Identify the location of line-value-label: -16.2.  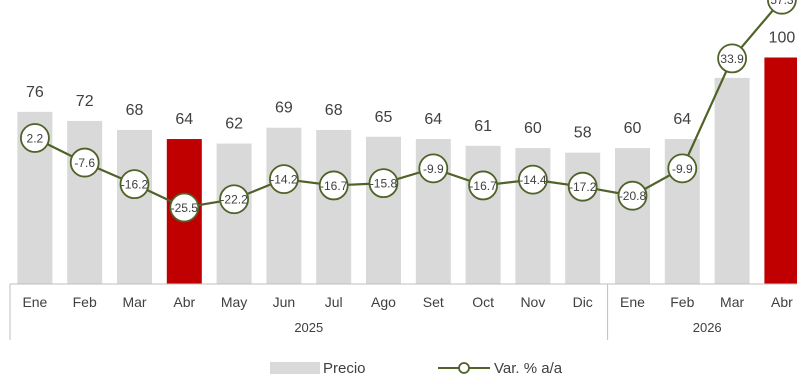
(135, 185).